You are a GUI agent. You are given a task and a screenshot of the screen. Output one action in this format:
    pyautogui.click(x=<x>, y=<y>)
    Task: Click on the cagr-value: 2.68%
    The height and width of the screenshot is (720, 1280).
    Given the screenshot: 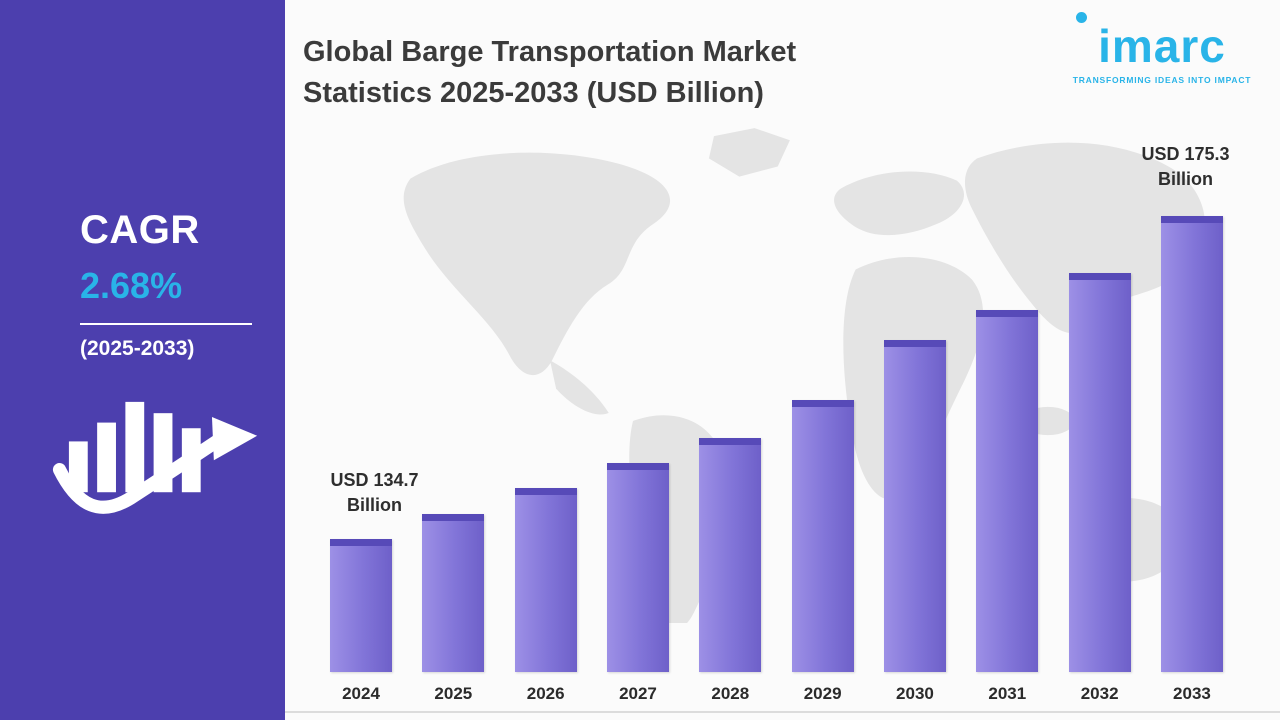 What is the action you would take?
    pyautogui.click(x=131, y=285)
    